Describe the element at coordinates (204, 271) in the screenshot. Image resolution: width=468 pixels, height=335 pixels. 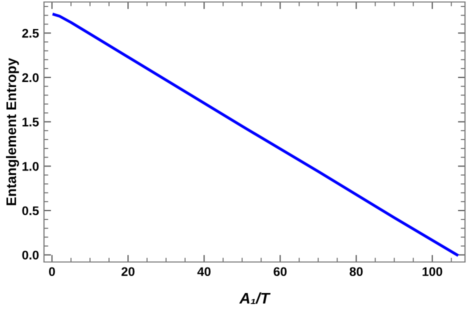
I see `x-tick-label: 40` at that location.